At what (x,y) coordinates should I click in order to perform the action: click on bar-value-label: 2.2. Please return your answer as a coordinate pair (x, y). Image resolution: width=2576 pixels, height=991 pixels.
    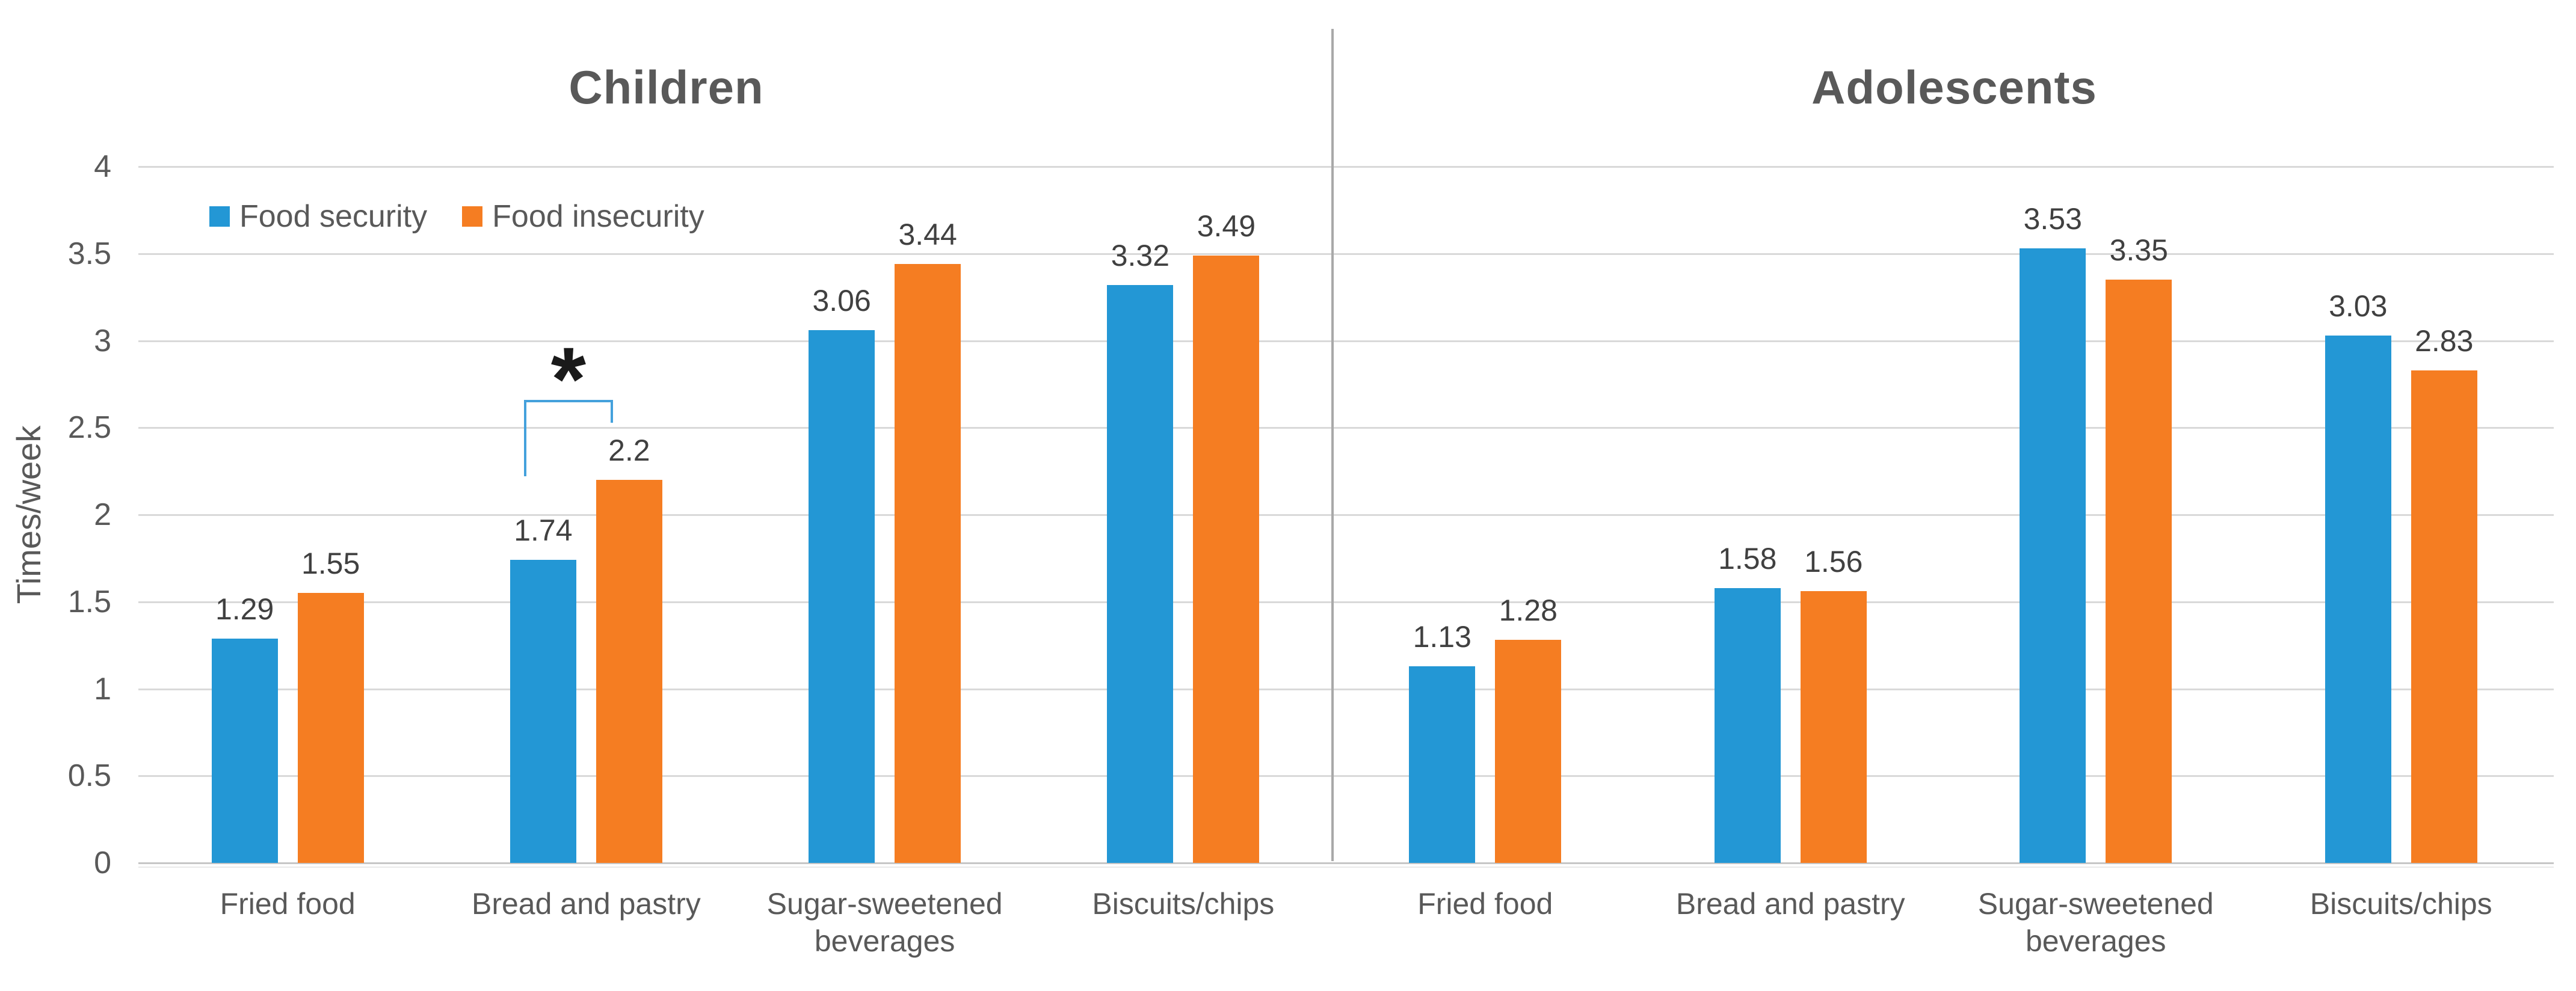
    Looking at the image, I should click on (629, 451).